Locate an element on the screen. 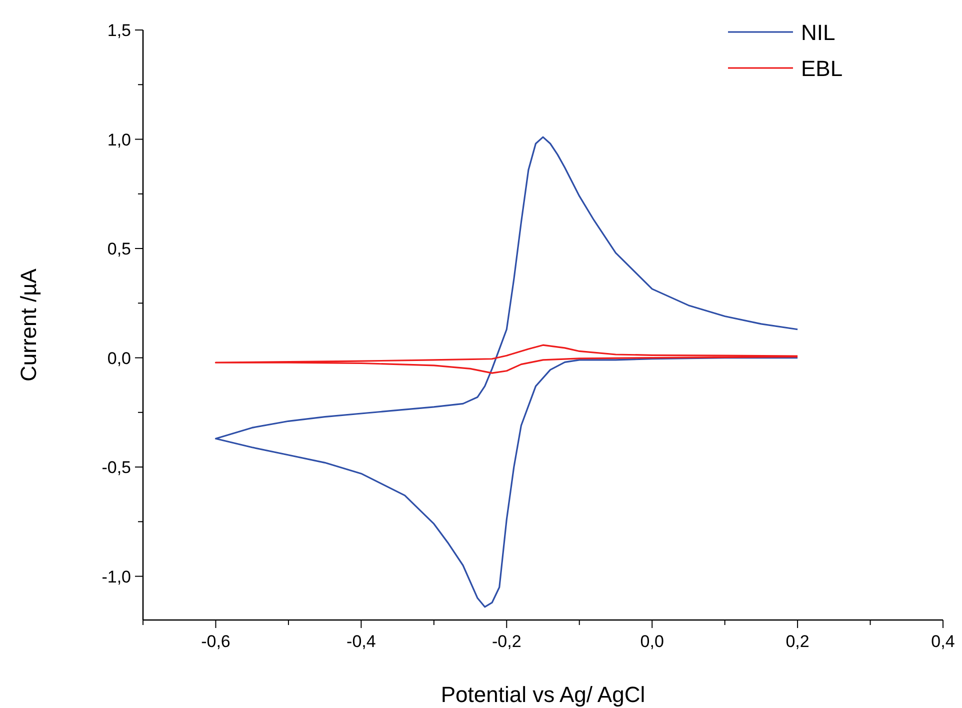  x-tick-label: -0,2 is located at coordinates (507, 641).